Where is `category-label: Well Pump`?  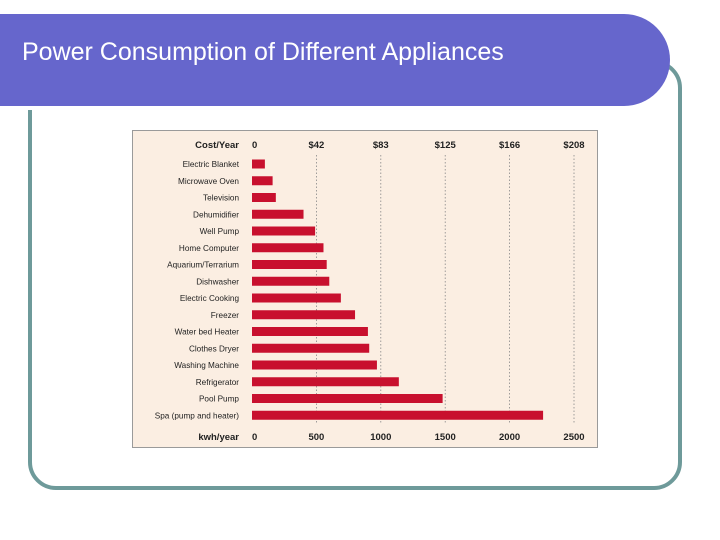 category-label: Well Pump is located at coordinates (220, 231).